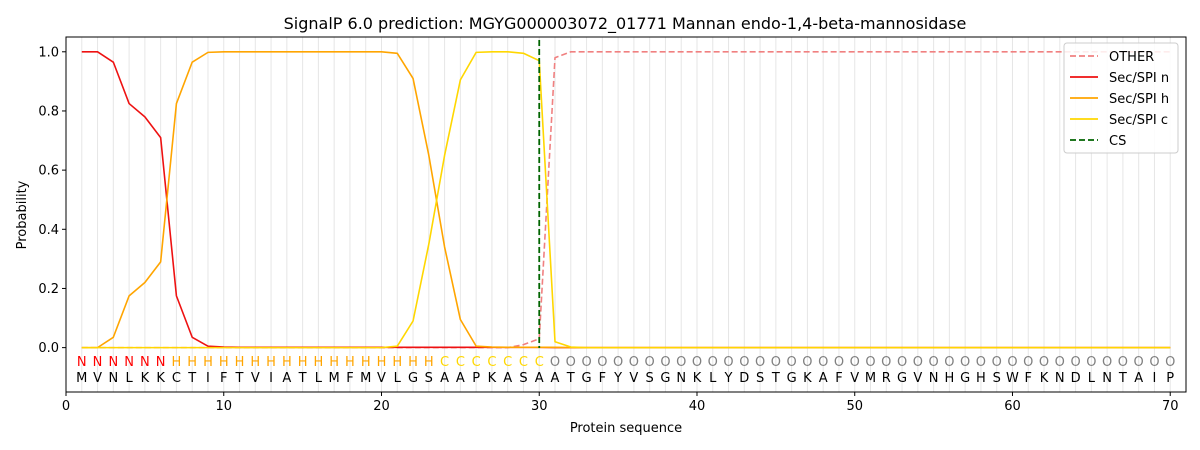 The width and height of the screenshot is (1200, 450). What do you see at coordinates (208, 378) in the screenshot?
I see `residue-letter: I` at bounding box center [208, 378].